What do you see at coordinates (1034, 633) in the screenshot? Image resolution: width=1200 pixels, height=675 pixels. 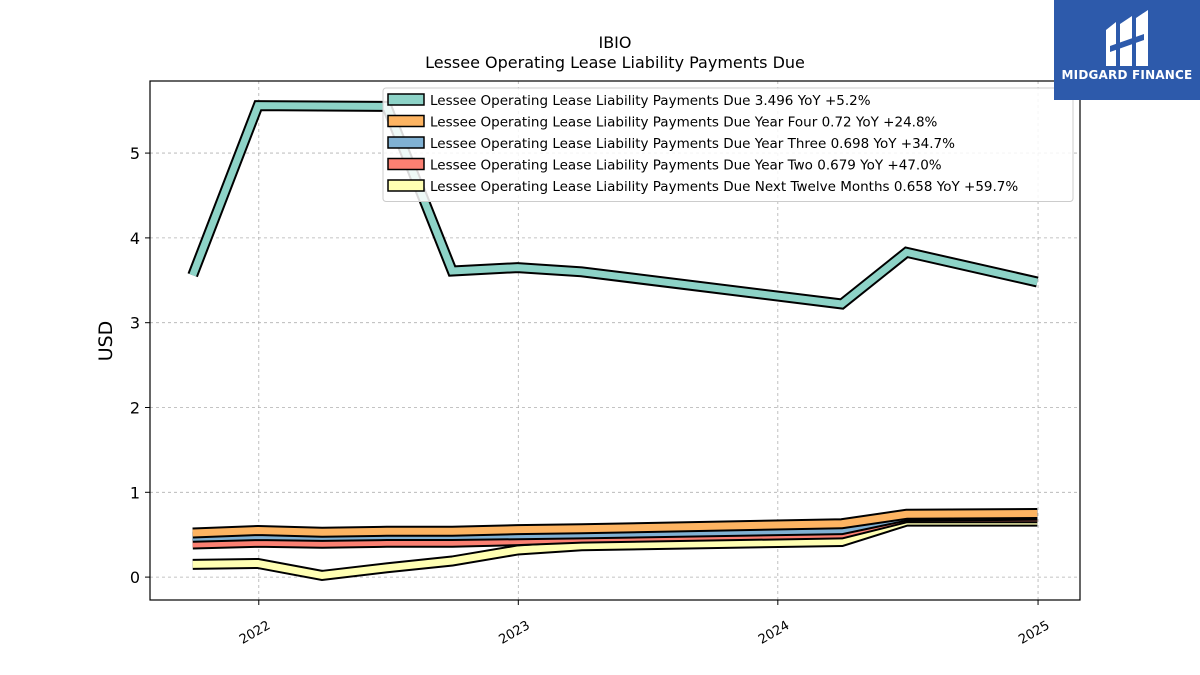 I see `x-tick-label: 2025` at bounding box center [1034, 633].